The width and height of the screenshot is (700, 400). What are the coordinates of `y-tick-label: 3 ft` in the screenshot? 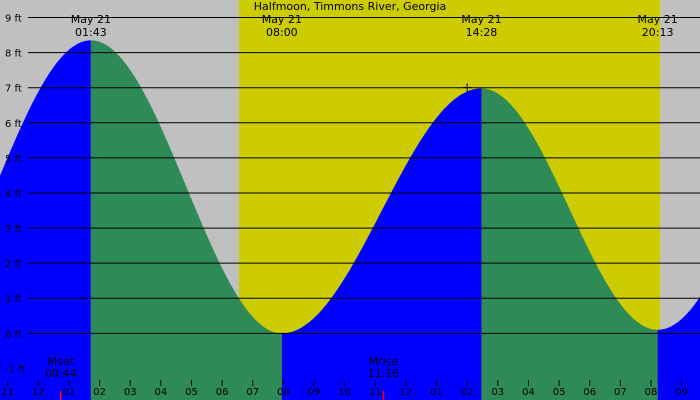 It's located at (13, 229).